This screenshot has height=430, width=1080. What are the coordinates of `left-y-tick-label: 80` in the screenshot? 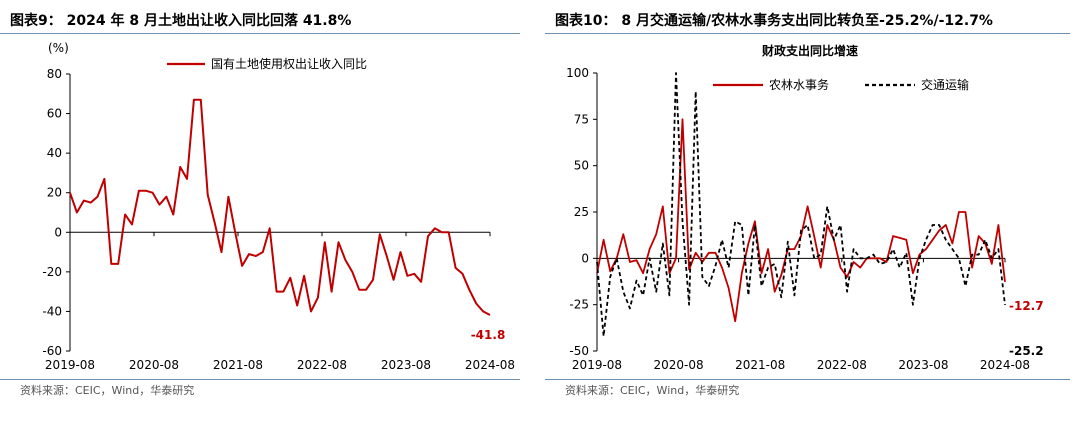 It's located at (54, 74).